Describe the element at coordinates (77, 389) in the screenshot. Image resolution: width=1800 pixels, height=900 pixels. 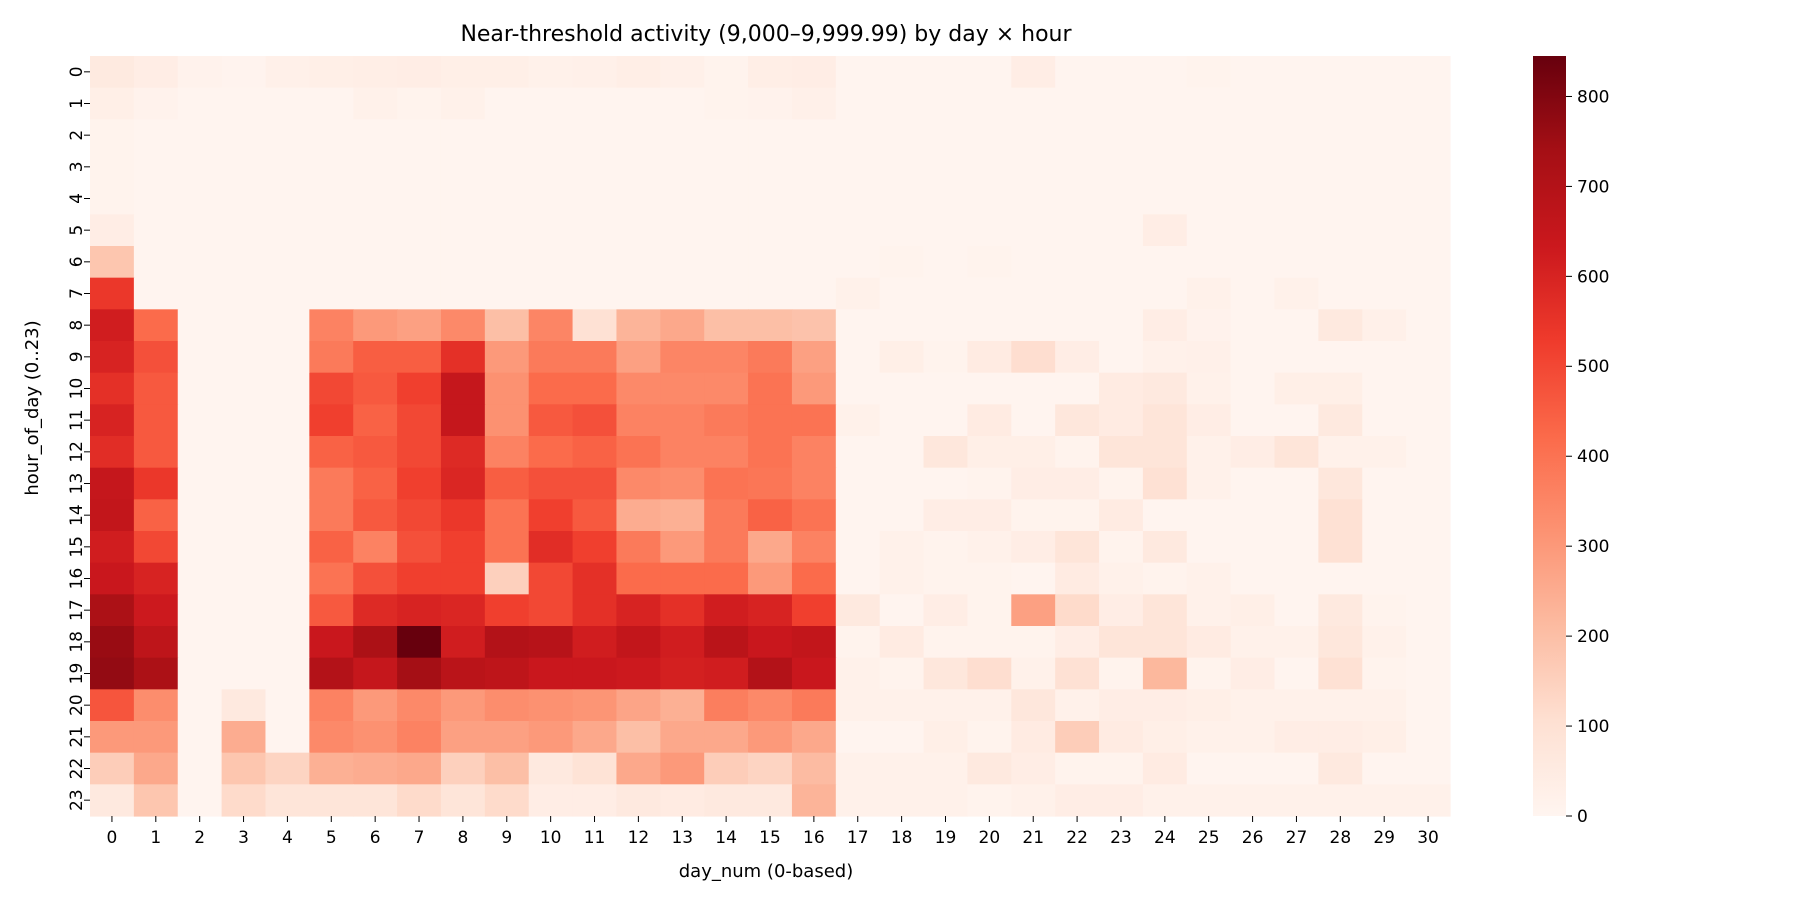
I see `y-tick-label: 10` at that location.